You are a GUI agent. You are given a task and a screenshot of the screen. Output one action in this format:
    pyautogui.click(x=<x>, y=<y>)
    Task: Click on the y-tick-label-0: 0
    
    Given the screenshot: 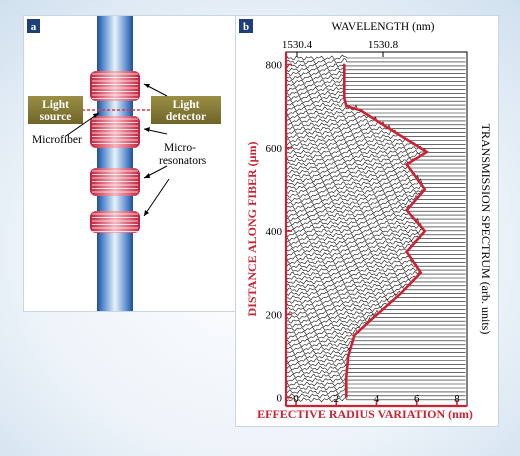 What is the action you would take?
    pyautogui.click(x=280, y=399)
    